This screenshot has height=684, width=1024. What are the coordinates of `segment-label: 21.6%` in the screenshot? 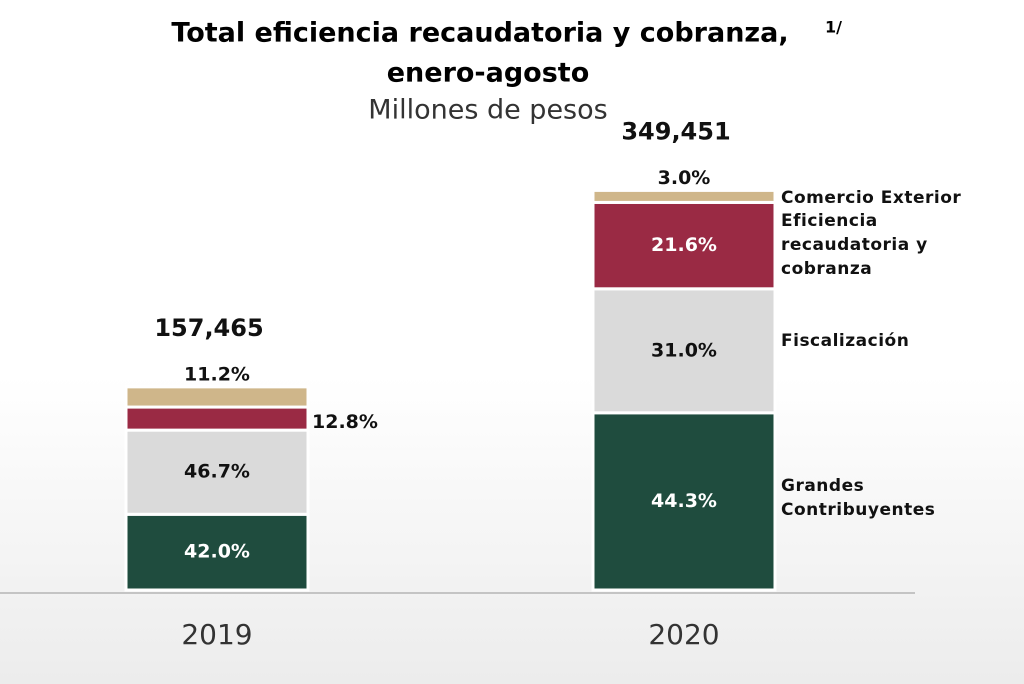 It's located at (684, 245).